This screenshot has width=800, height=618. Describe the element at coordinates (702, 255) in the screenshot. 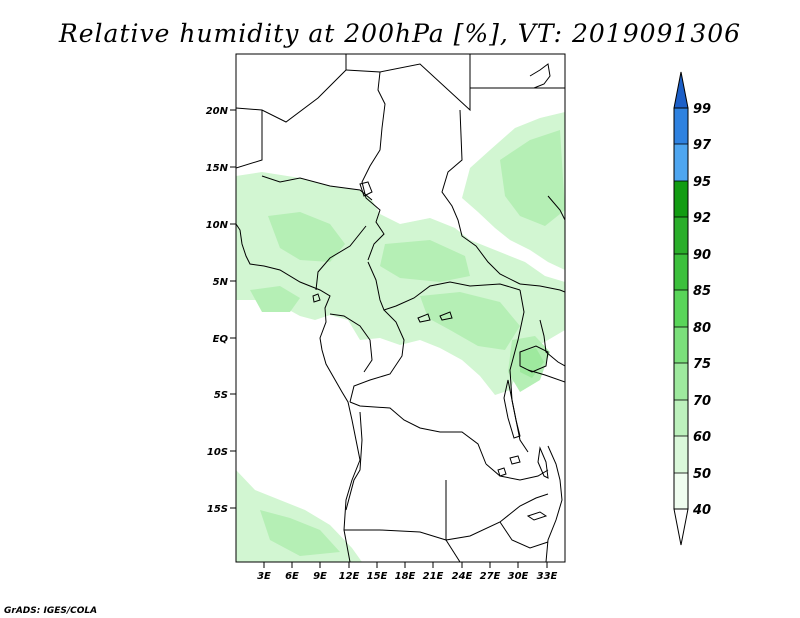

I see `colorbar-label: 90` at that location.